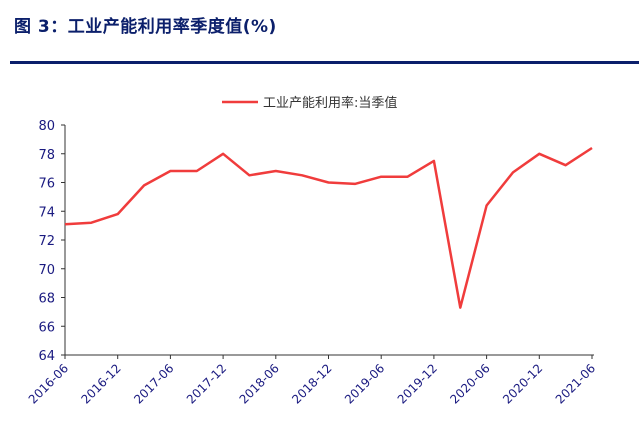 The image size is (641, 441). What do you see at coordinates (100, 383) in the screenshot?
I see `x-tick-label: 2016-12` at bounding box center [100, 383].